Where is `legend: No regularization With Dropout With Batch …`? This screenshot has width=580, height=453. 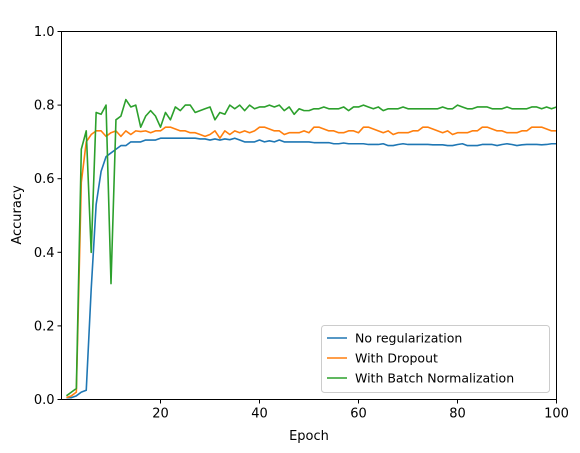 legend: No regularization With Dropout With Batch … is located at coordinates (435, 359).